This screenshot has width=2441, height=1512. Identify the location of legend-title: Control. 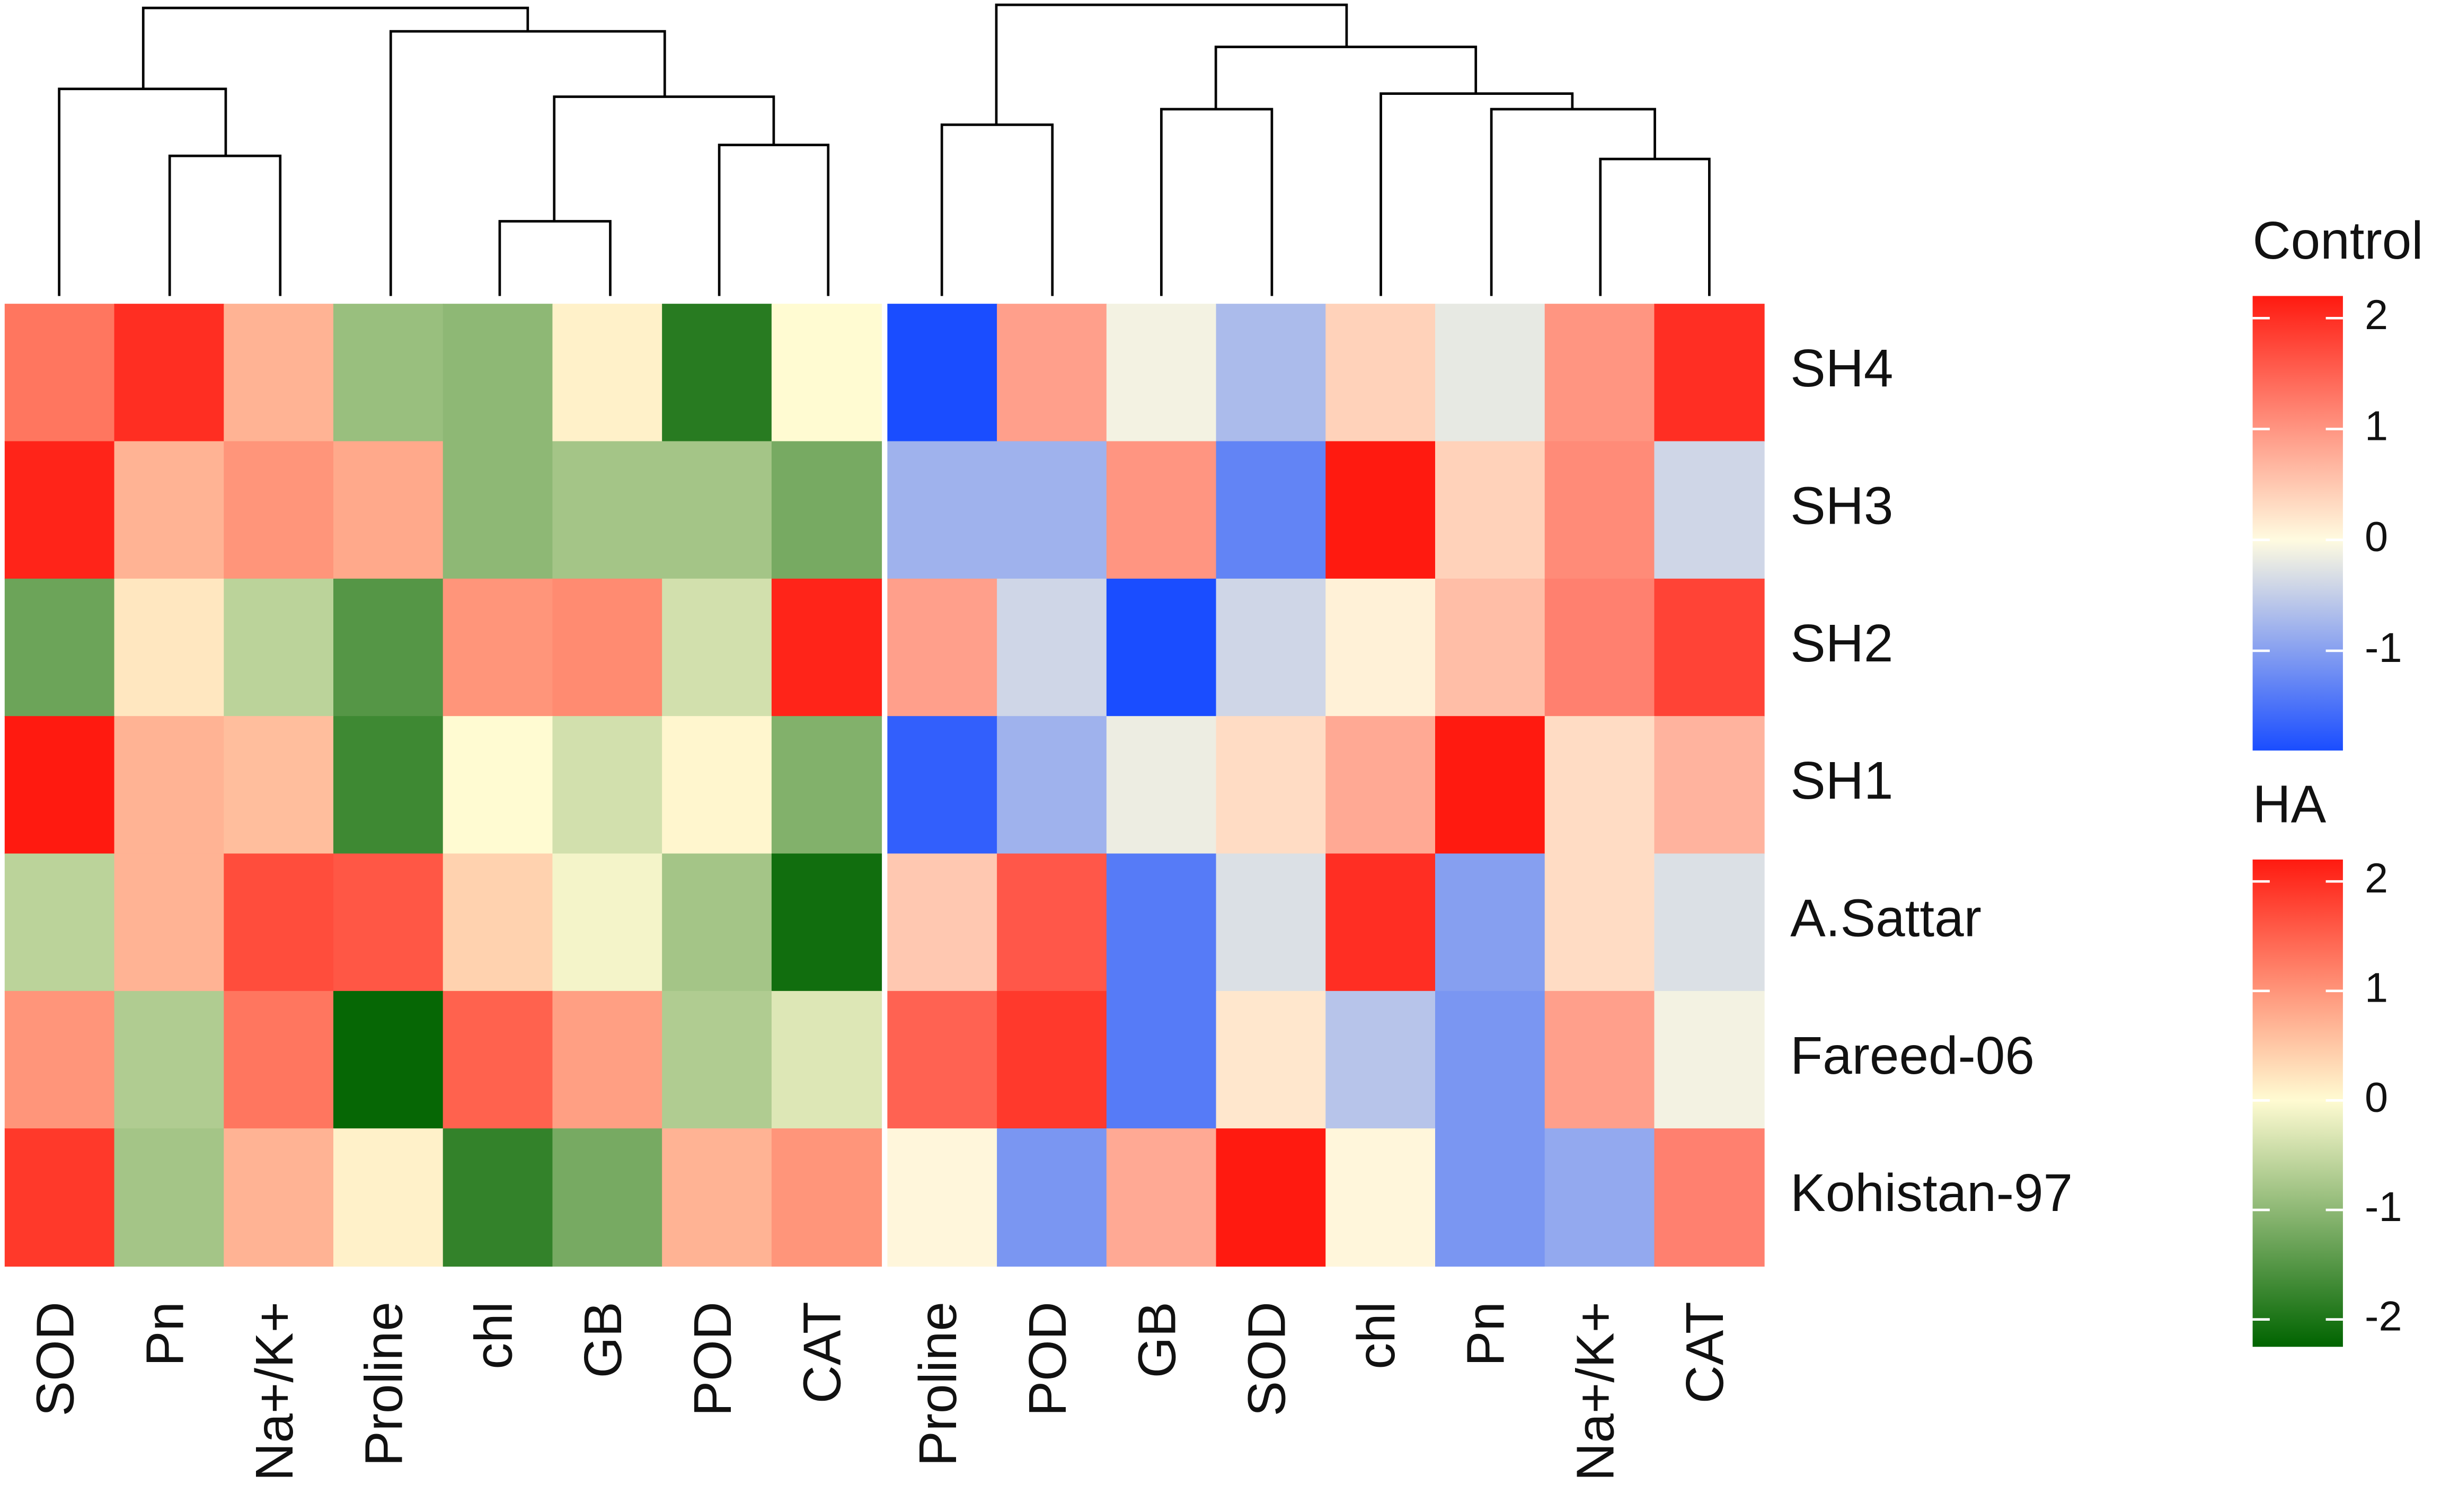
(2338, 241).